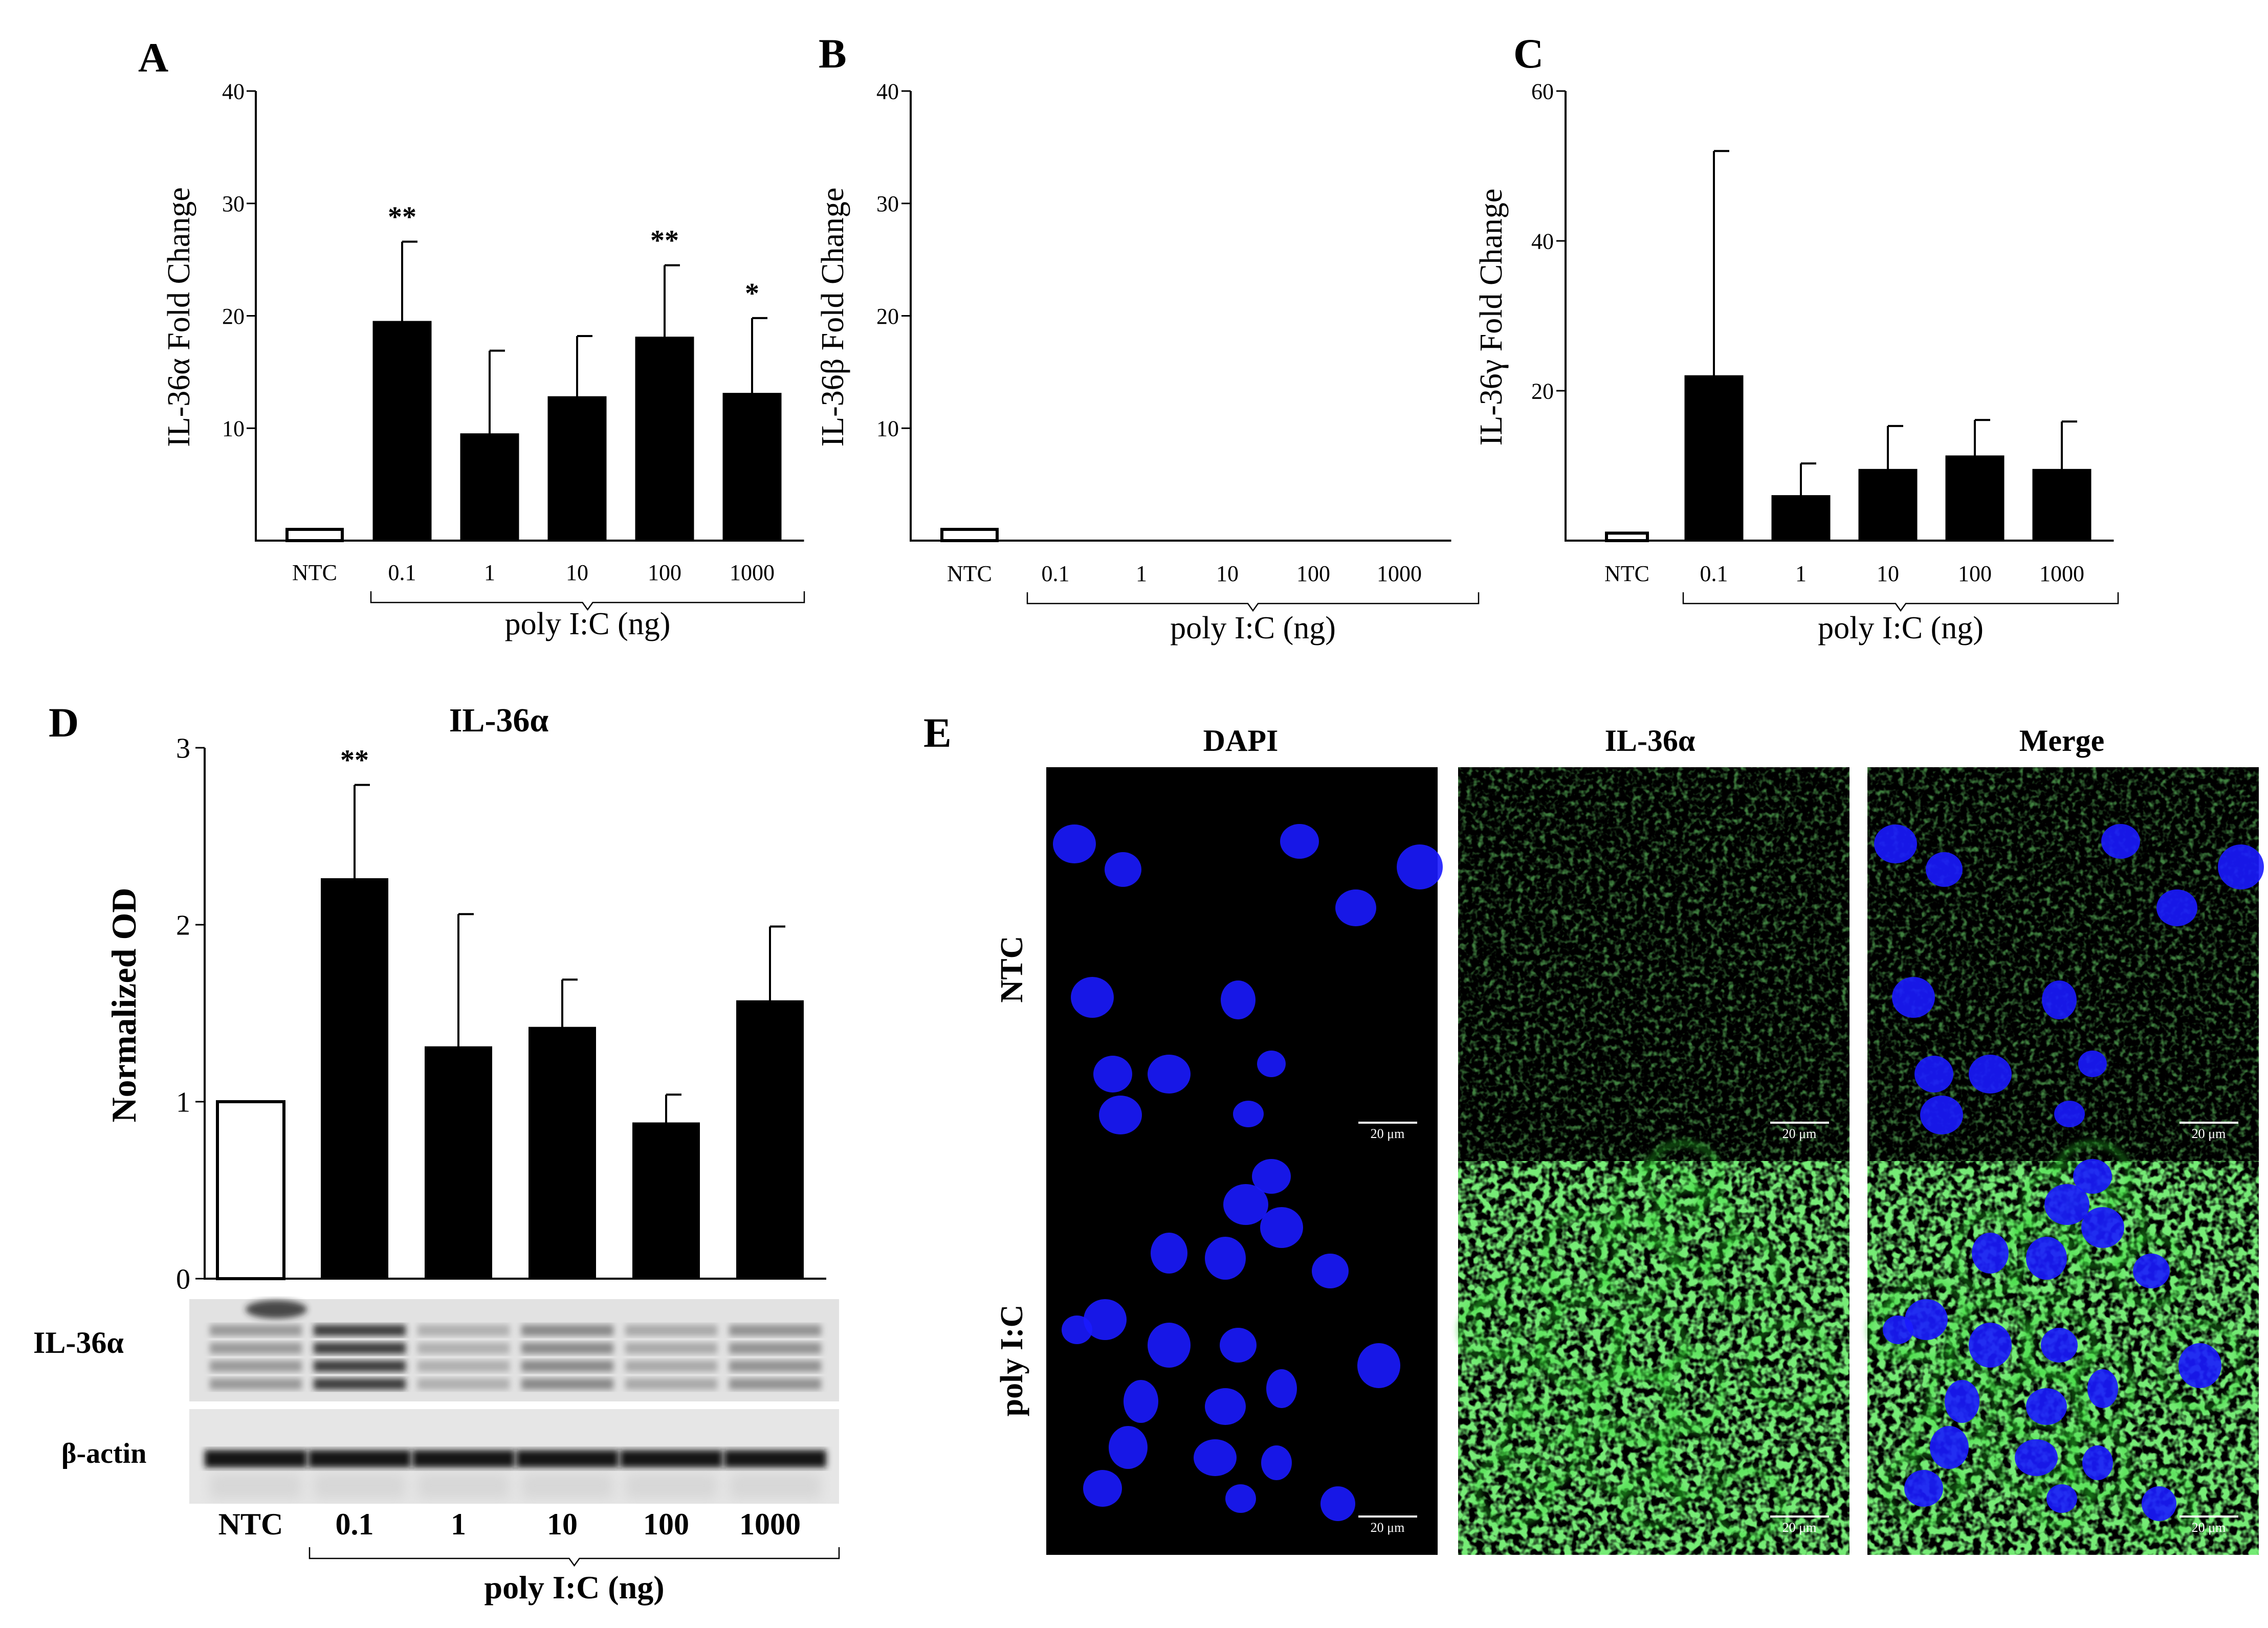 The width and height of the screenshot is (2268, 1628). Describe the element at coordinates (752, 293) in the screenshot. I see `significance-label: *` at that location.